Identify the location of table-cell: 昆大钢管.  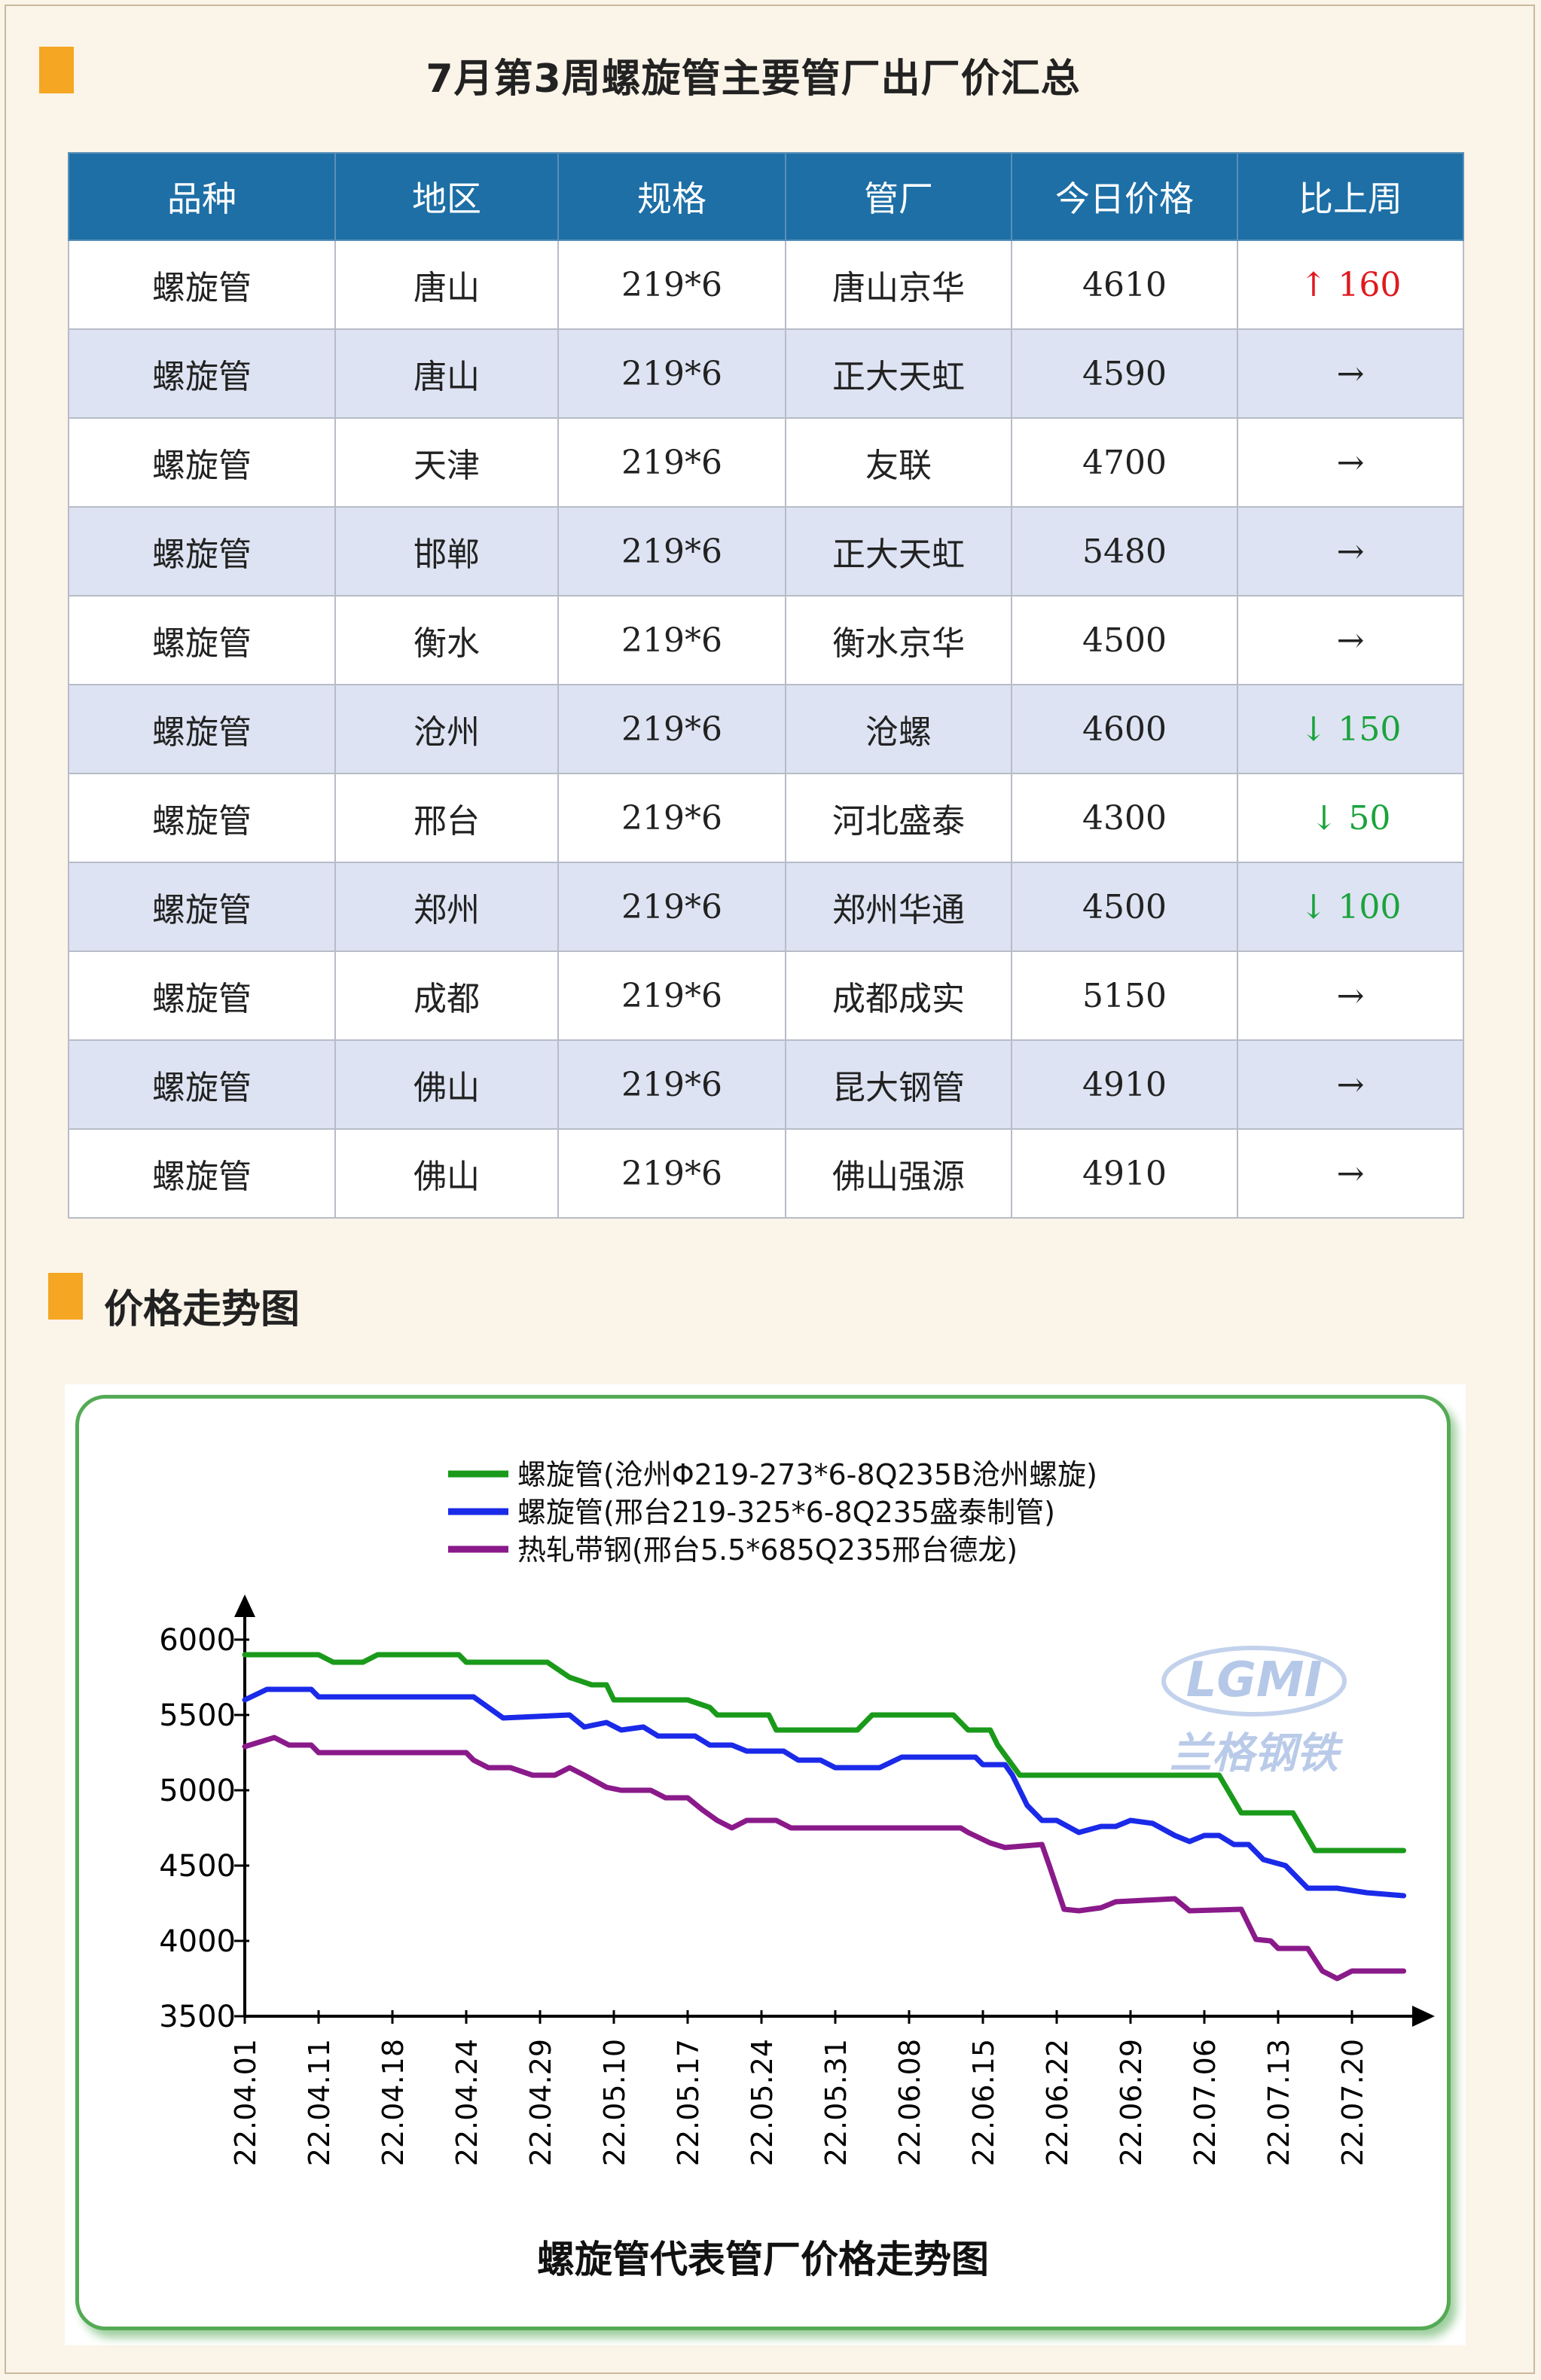
(899, 1084).